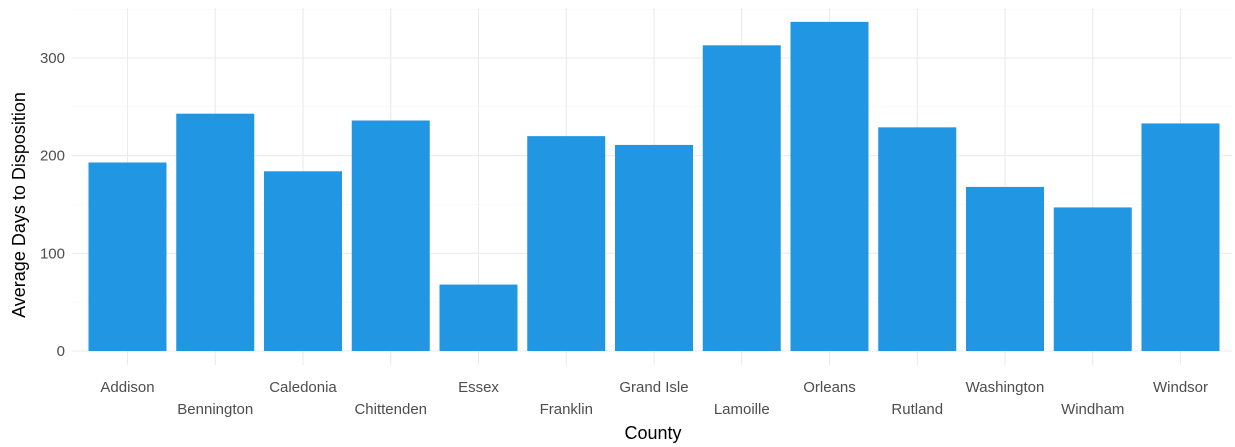  What do you see at coordinates (1180, 237) in the screenshot?
I see `bar-windsor` at bounding box center [1180, 237].